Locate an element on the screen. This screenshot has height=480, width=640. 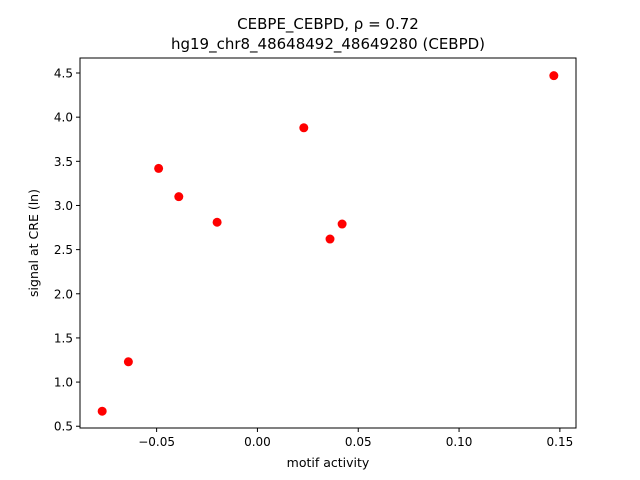
y-axis-ticks: 0.5 1.0 1.5 2.0 2.5 3.0 3.5 4.0 4.5 is located at coordinates (67, 250).